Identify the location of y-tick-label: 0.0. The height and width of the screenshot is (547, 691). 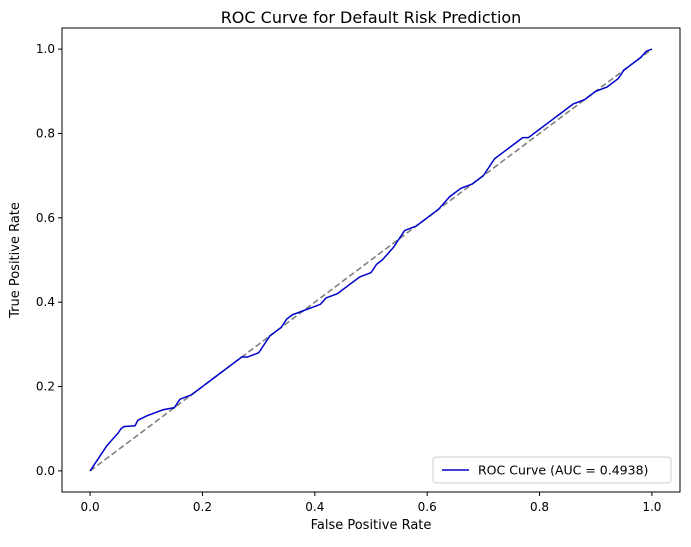
(45, 471).